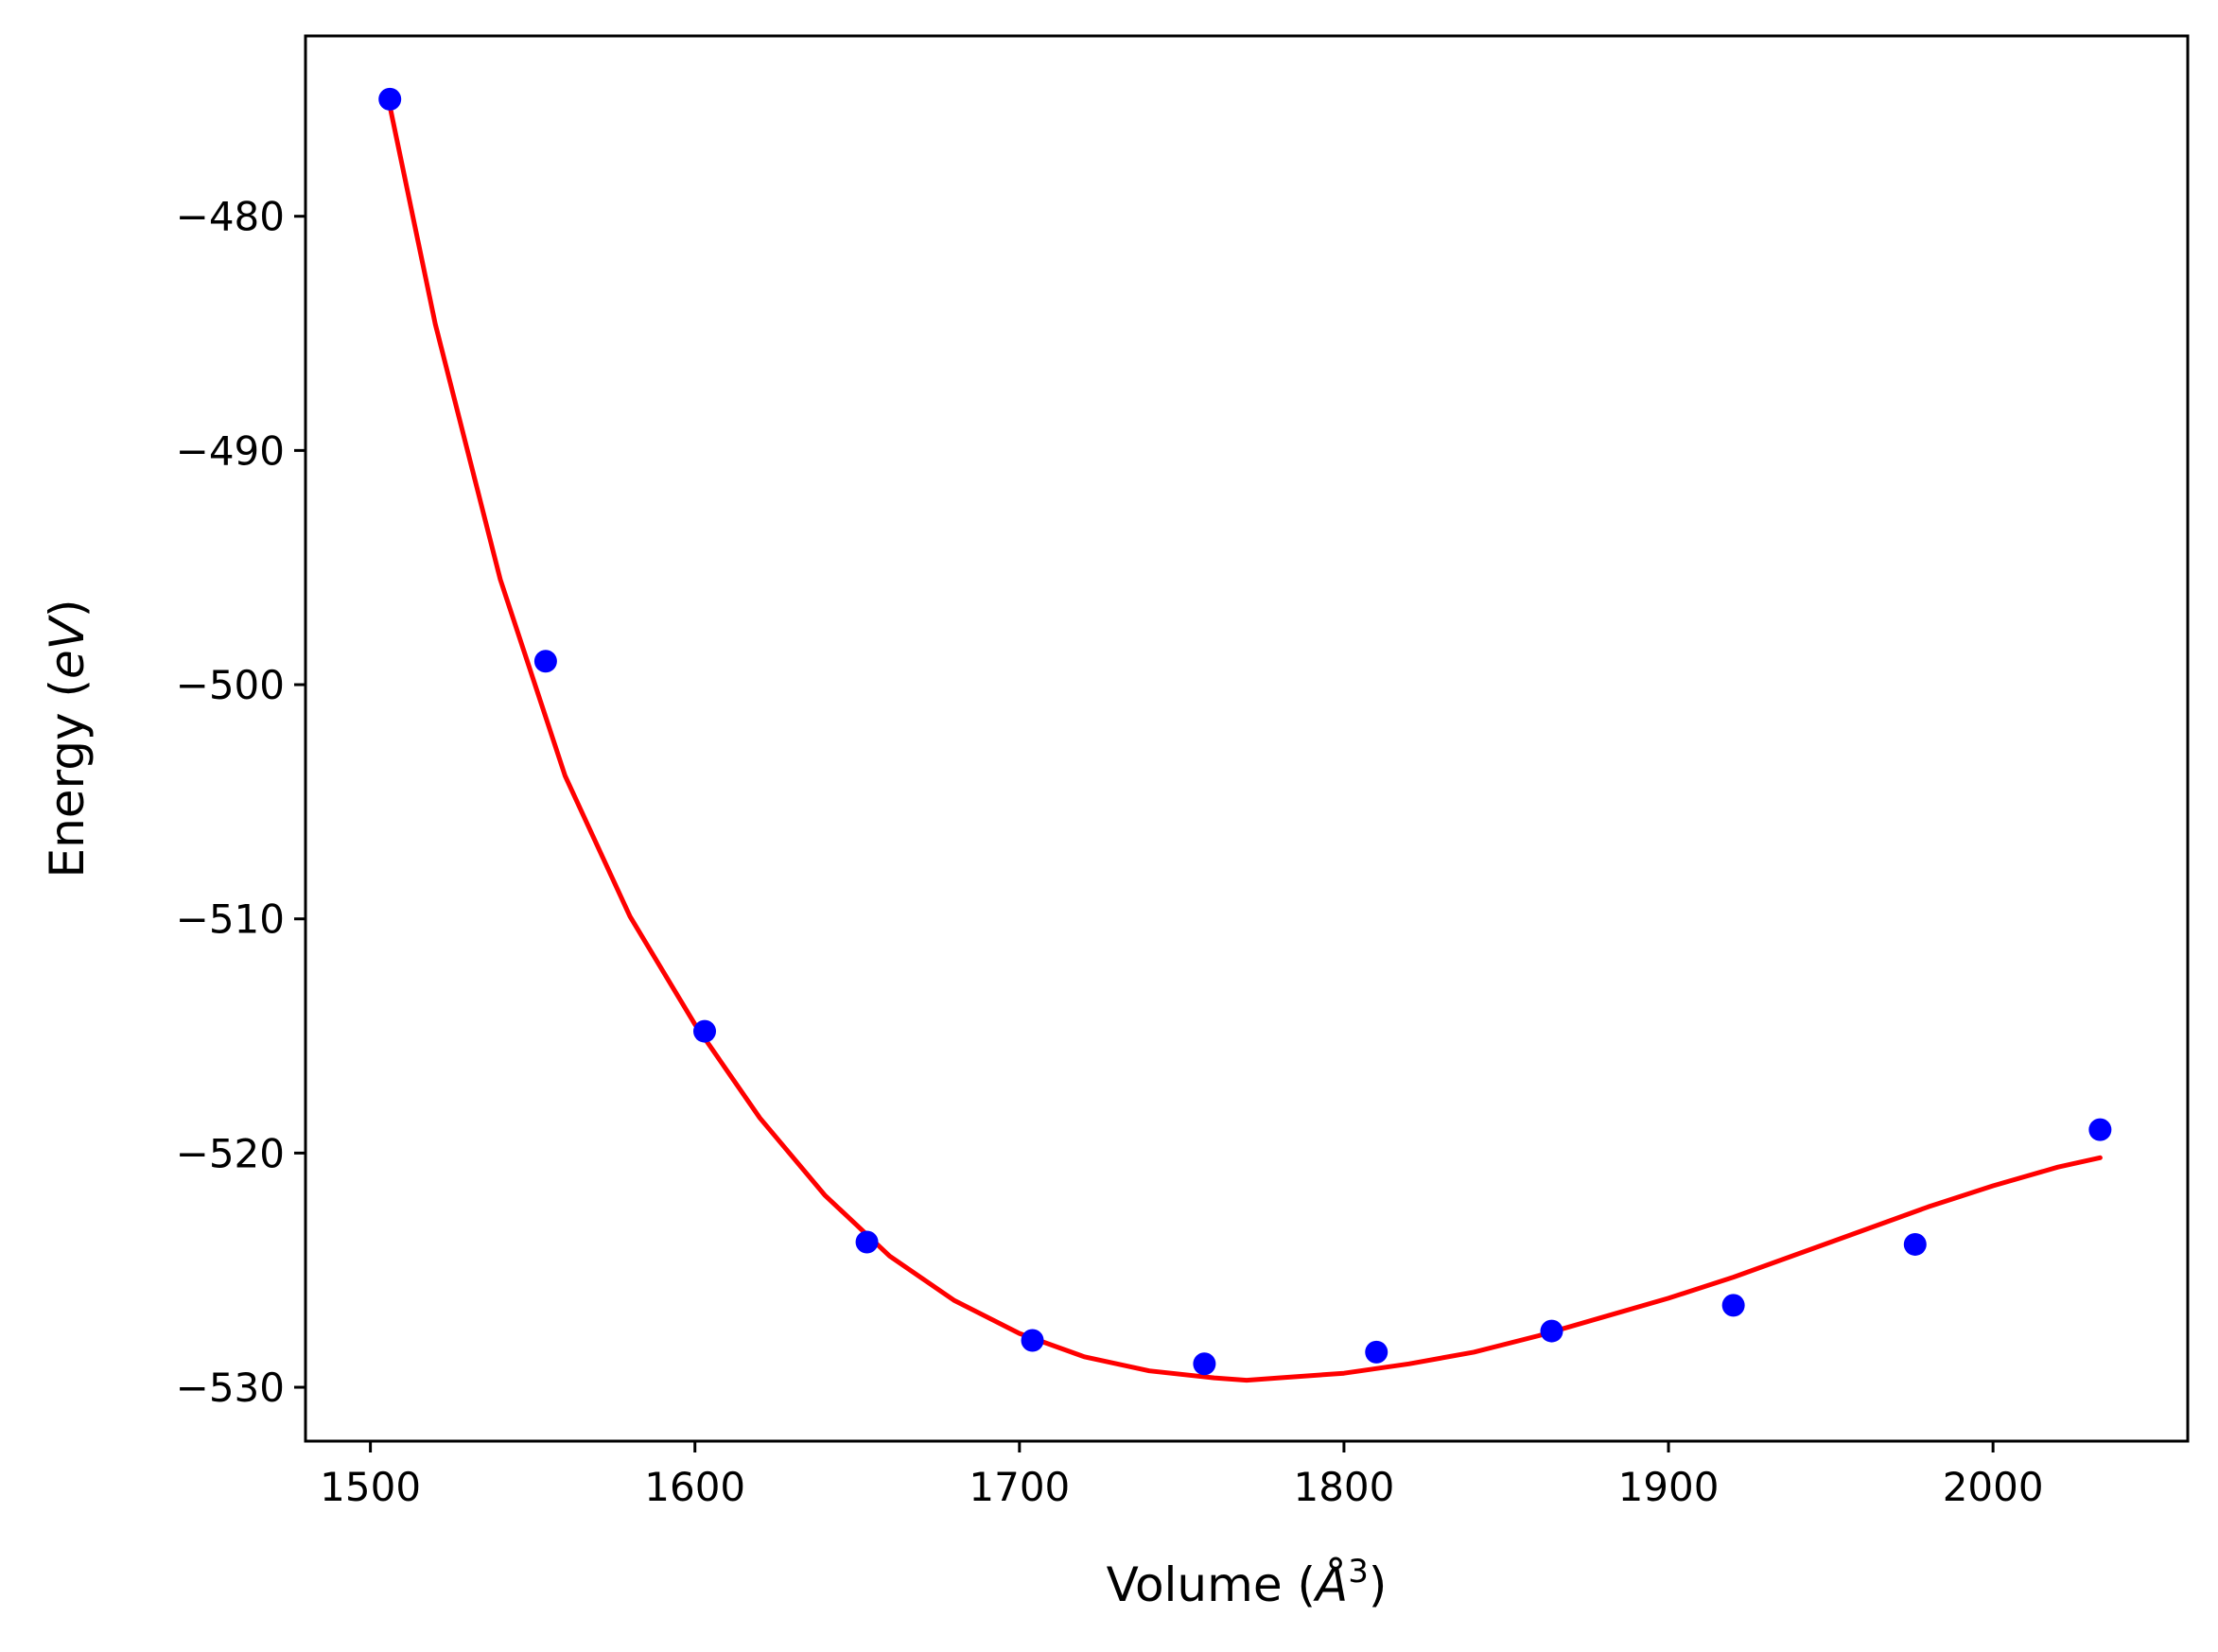 This screenshot has height=1652, width=2218. I want to click on x-tick-label: 2000, so click(1993, 1487).